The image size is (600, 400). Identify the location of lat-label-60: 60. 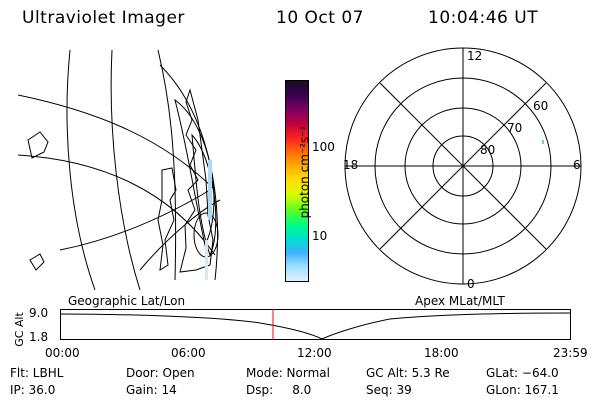
(540, 106).